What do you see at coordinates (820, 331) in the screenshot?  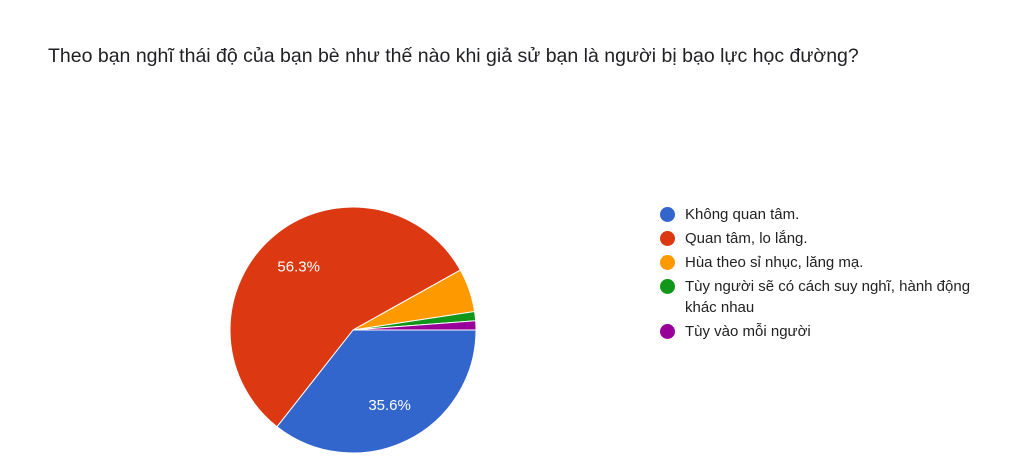 I see `legend-item-tuy-vao-moi-nguoi: Tùy vào mỗi người` at bounding box center [820, 331].